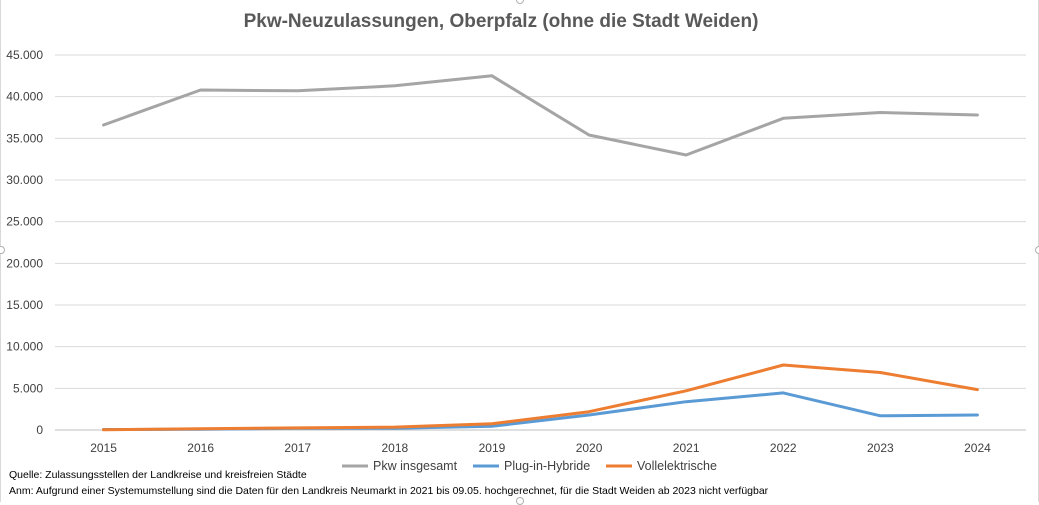  What do you see at coordinates (297, 448) in the screenshot?
I see `x-tick-label: 2017` at bounding box center [297, 448].